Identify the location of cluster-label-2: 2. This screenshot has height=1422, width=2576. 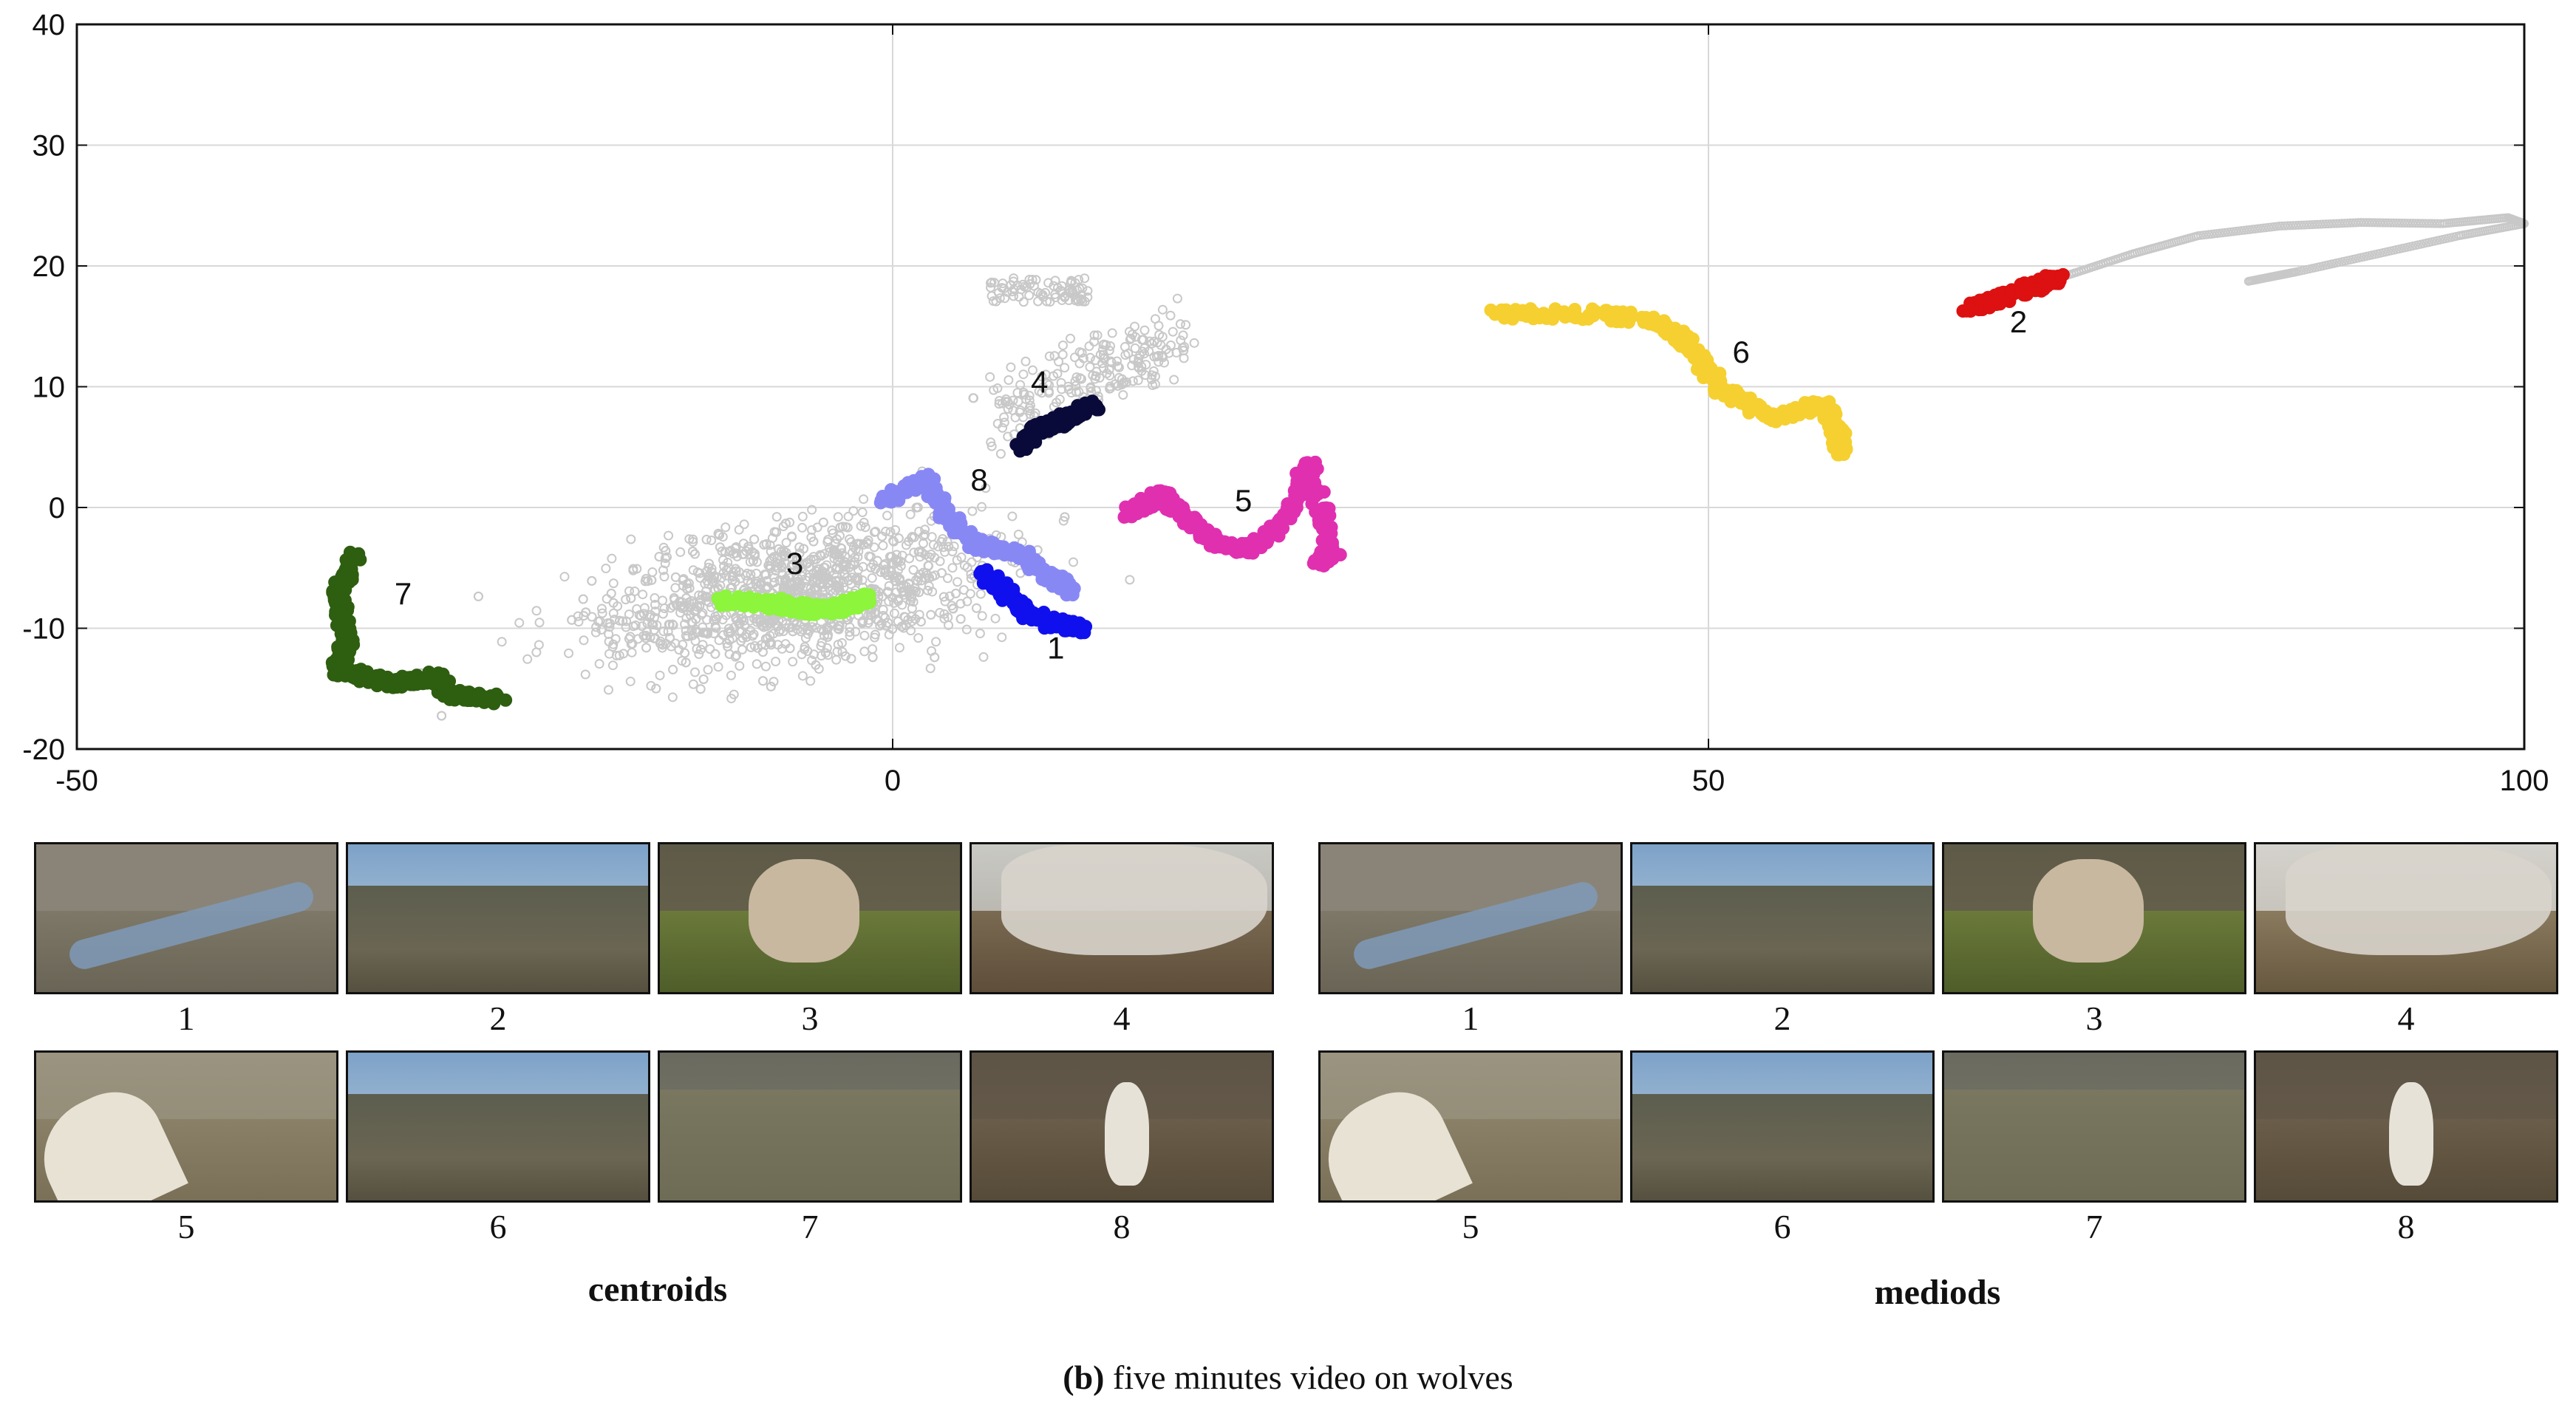
(2018, 322).